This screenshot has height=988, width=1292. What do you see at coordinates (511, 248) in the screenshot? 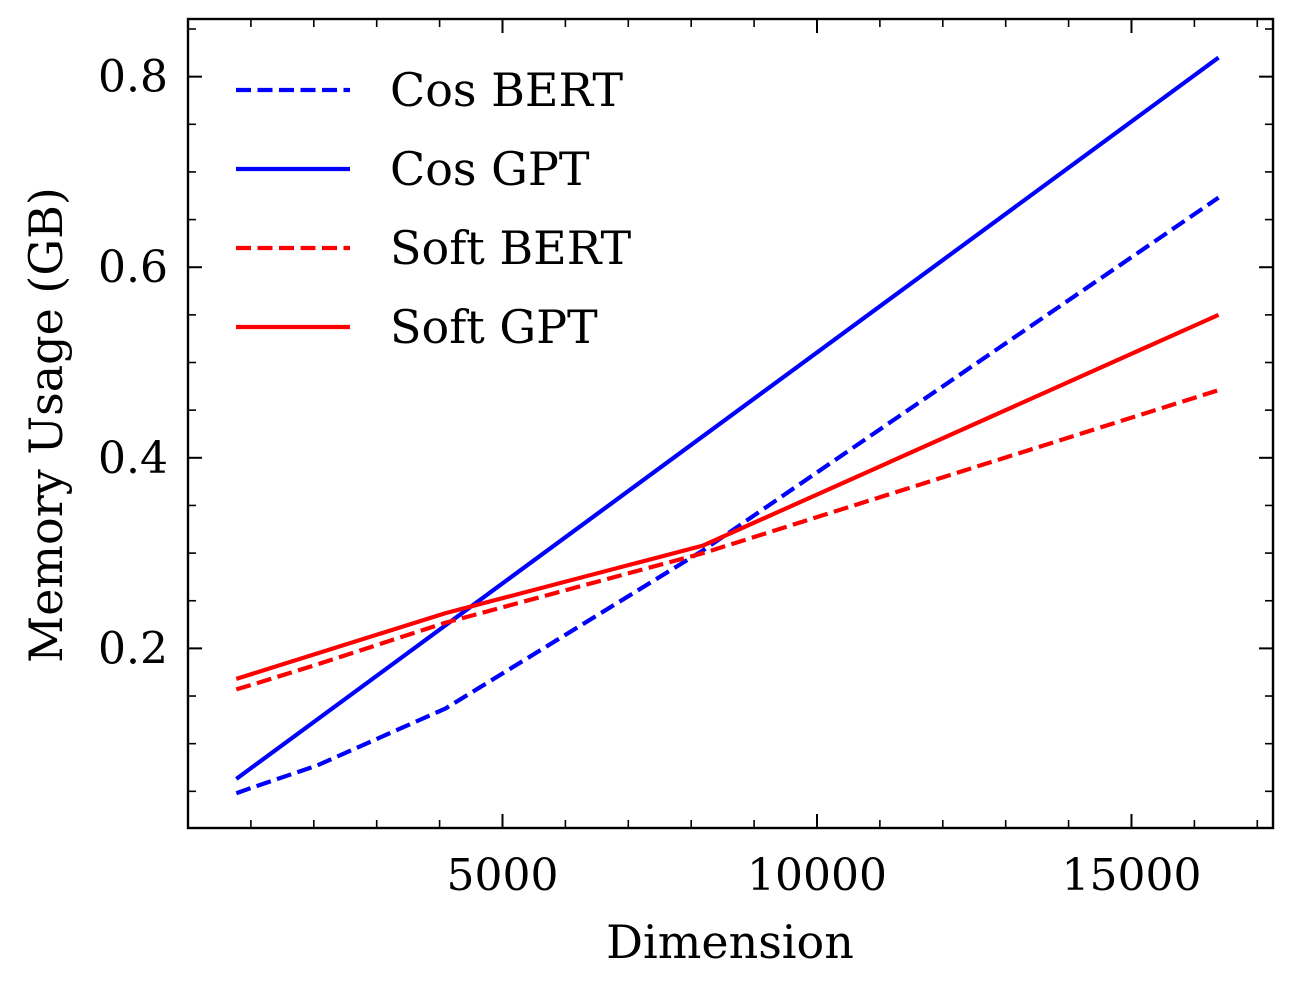
I see `legend-label-soft-bert: Soft BERT` at bounding box center [511, 248].